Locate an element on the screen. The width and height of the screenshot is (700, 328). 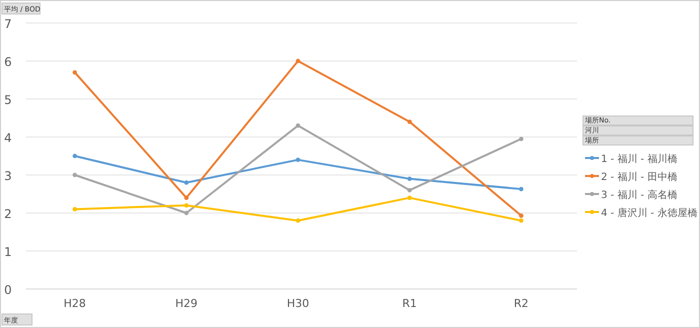
x-tick-label: R2 is located at coordinates (521, 303).